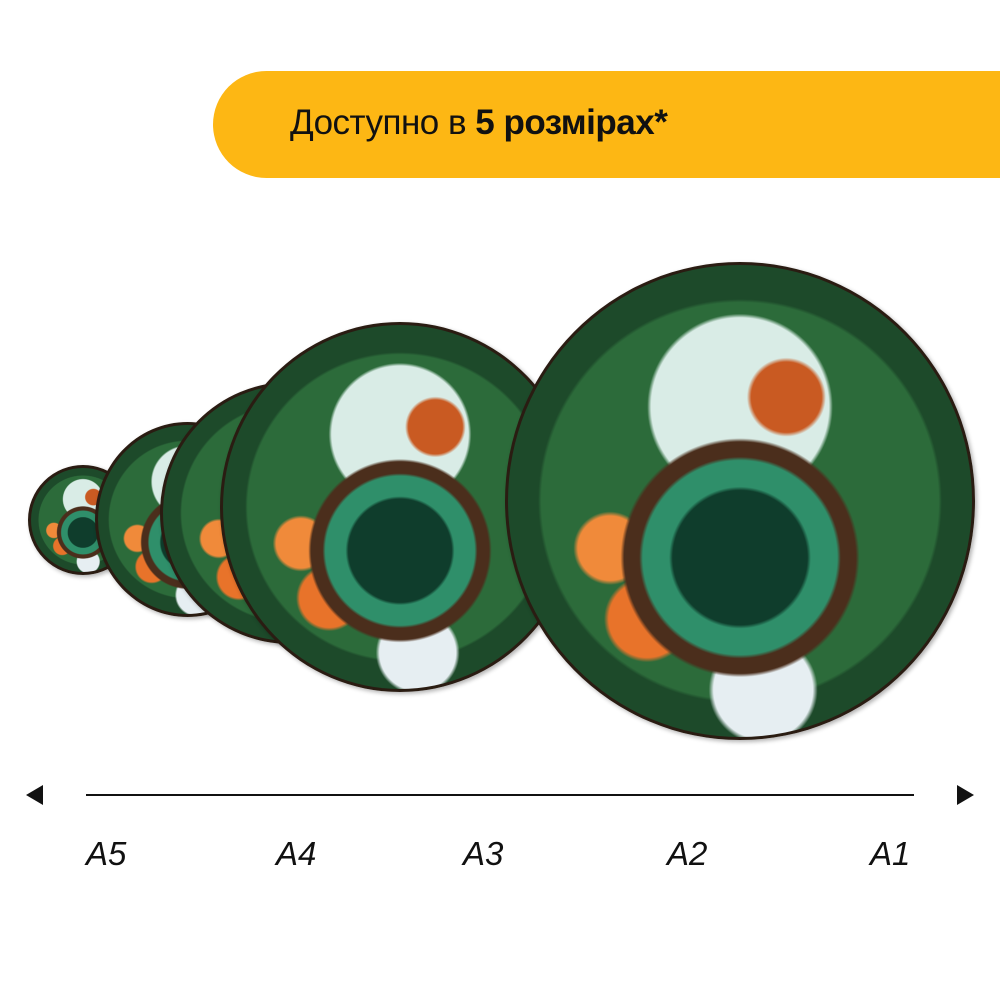  Describe the element at coordinates (34, 795) in the screenshot. I see `arrow-left-icon` at that location.